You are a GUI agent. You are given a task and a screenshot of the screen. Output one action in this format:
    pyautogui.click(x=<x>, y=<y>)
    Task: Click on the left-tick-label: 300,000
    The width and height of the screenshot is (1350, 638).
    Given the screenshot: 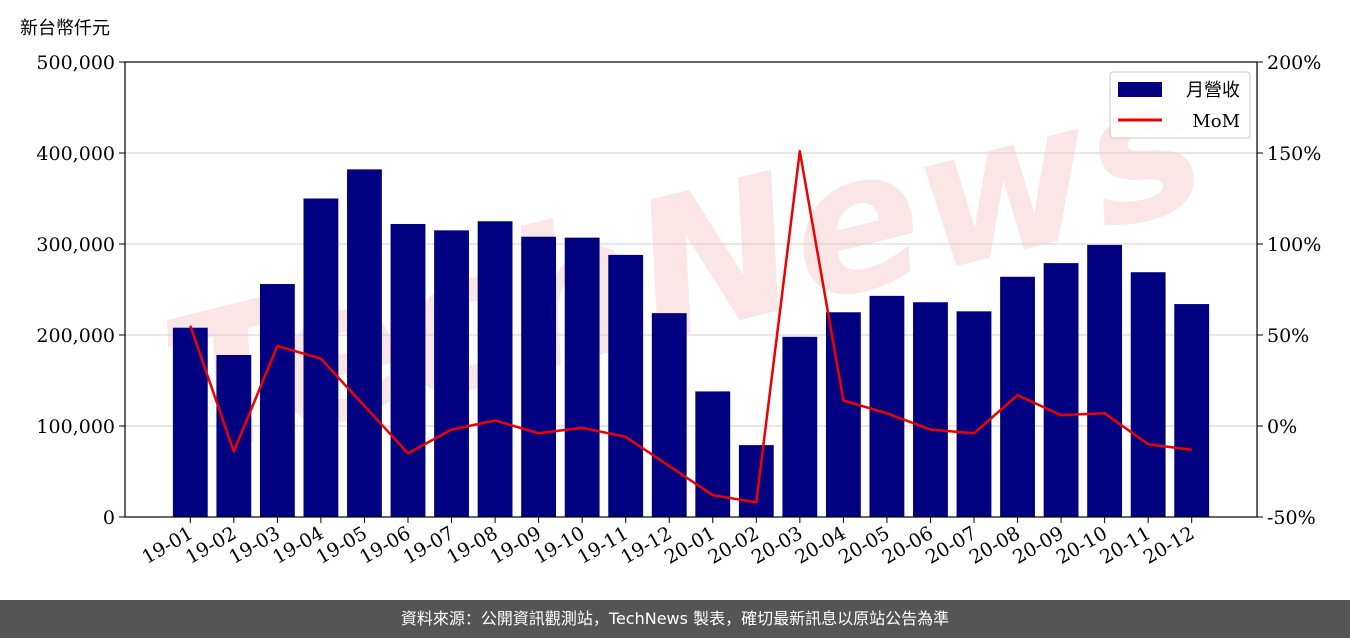 What is the action you would take?
    pyautogui.click(x=75, y=245)
    